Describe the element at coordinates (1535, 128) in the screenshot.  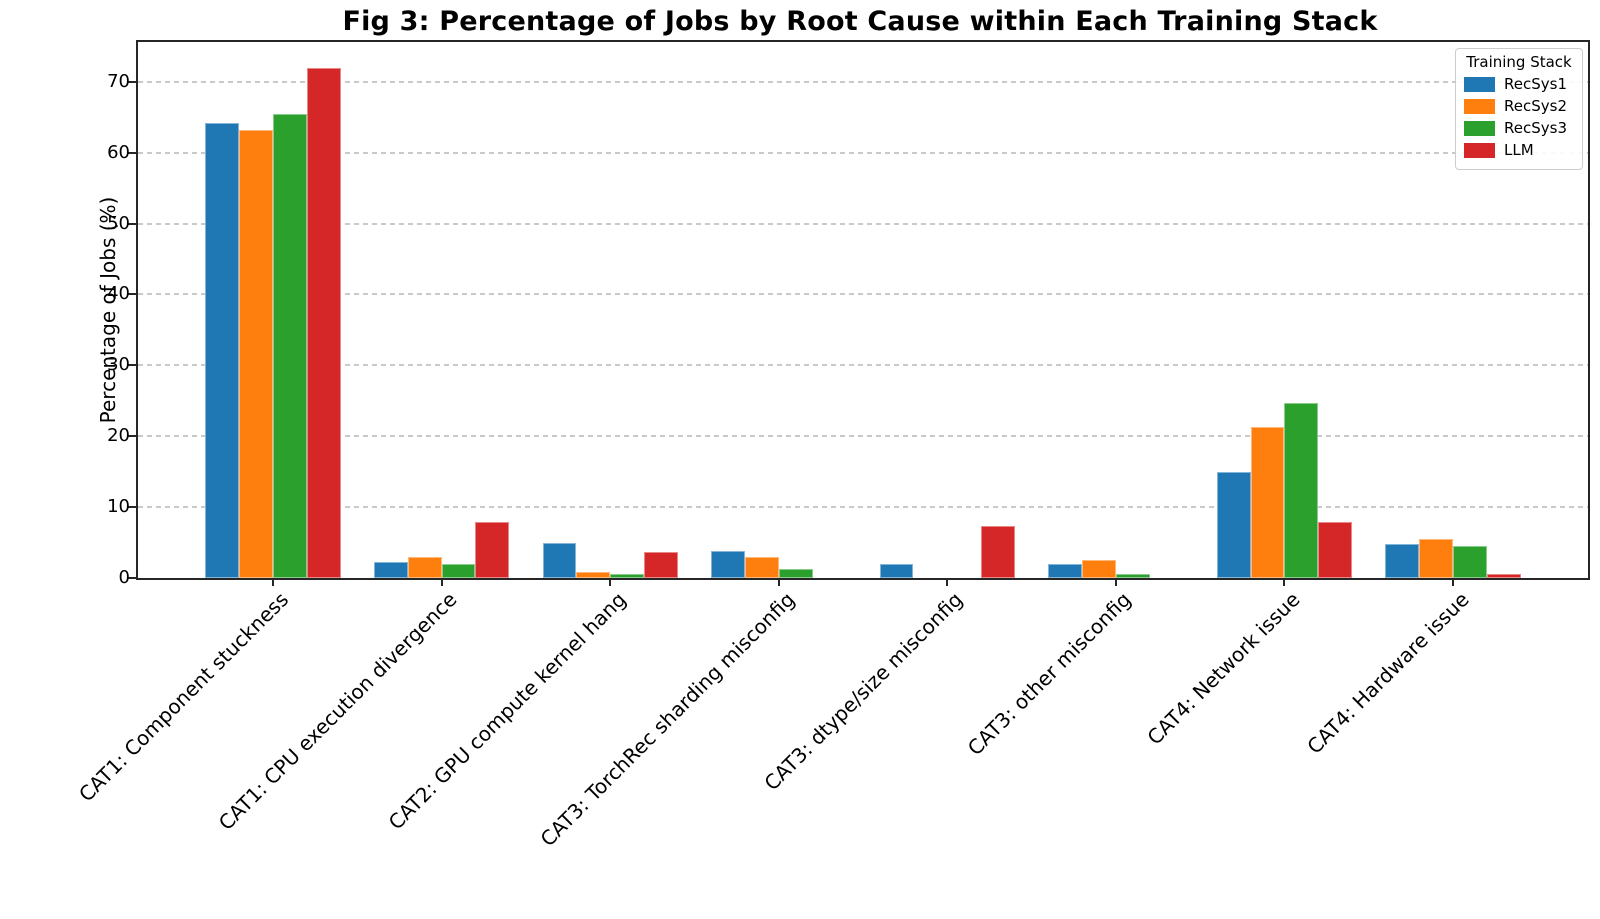
I see `legend-label: RecSys3` at that location.